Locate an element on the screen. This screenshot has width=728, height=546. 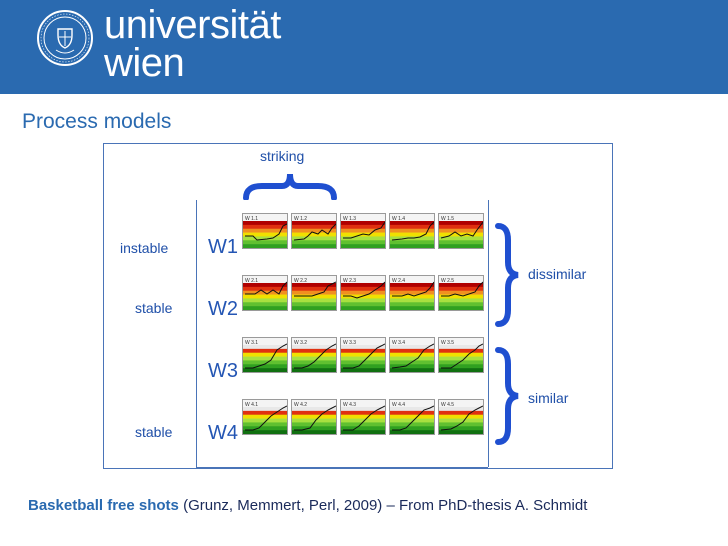
process-chart-icon: W 3.1 is located at coordinates (265, 355).